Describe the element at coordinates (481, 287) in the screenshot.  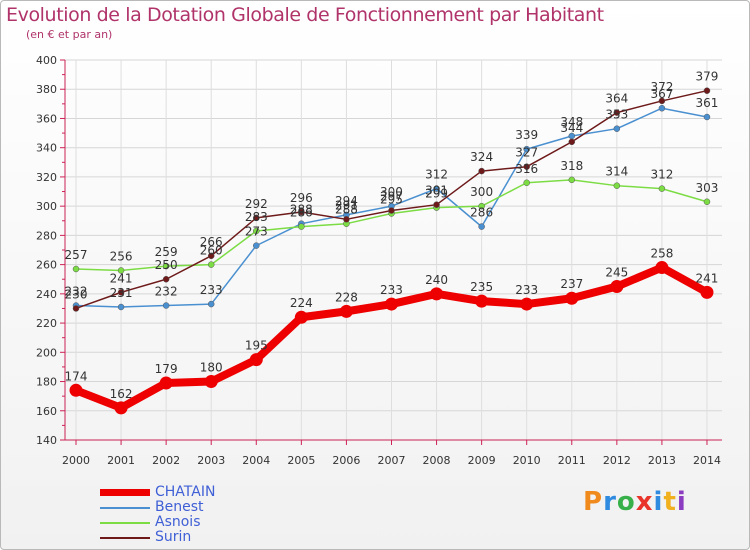
I see `data-label-chatain: 235` at that location.